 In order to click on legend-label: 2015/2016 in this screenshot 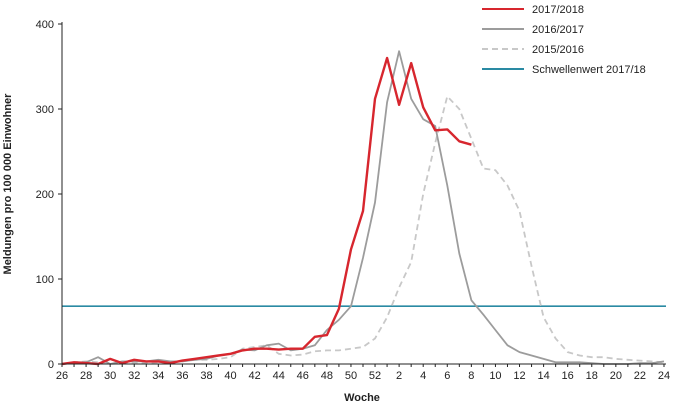, I will do `click(558, 50)`.